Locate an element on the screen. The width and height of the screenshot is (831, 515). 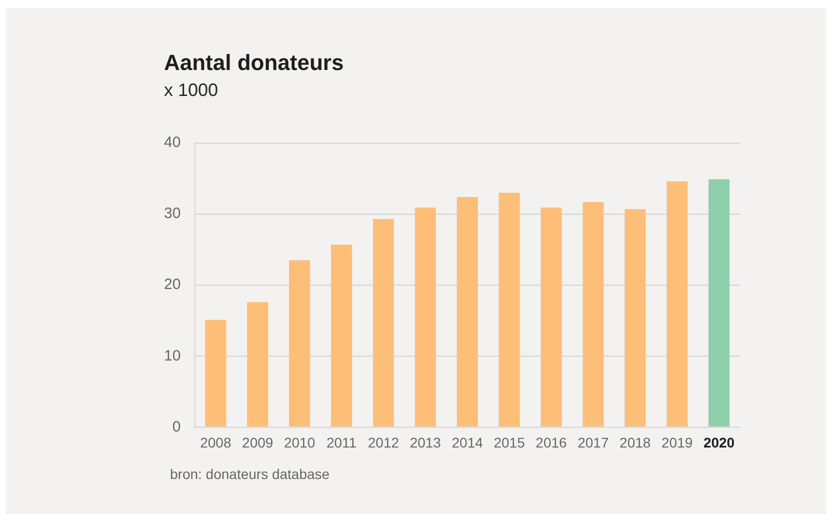
x-tick-label: 2014 is located at coordinates (468, 442).